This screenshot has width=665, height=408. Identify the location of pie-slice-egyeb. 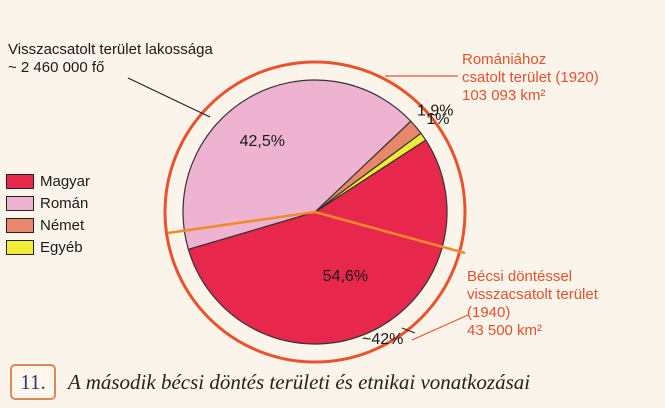
(370, 172).